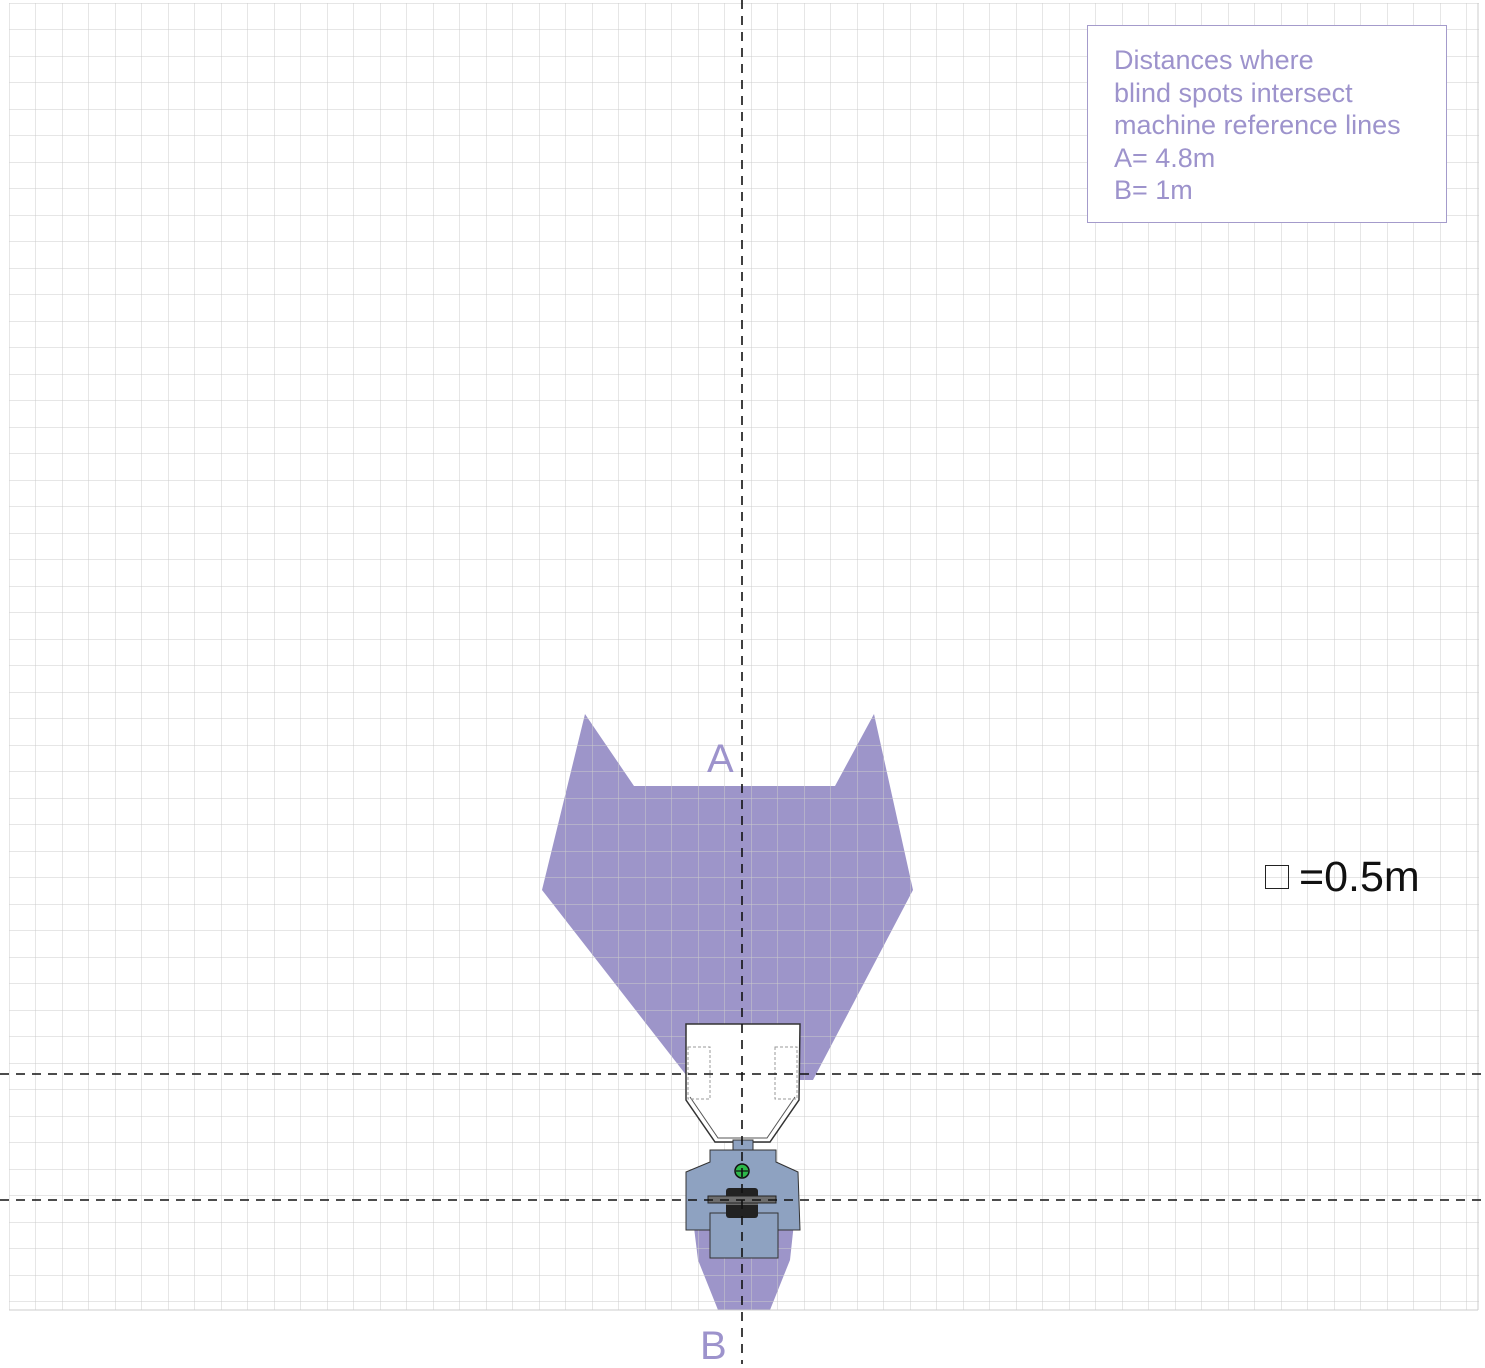 The width and height of the screenshot is (1485, 1368). I want to click on grid-square-icon, so click(1277, 877).